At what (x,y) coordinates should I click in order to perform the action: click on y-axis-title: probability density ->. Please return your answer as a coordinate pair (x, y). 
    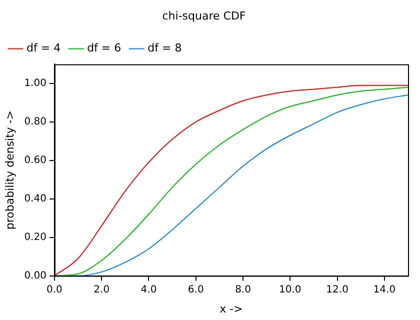
    Looking at the image, I should click on (9, 170).